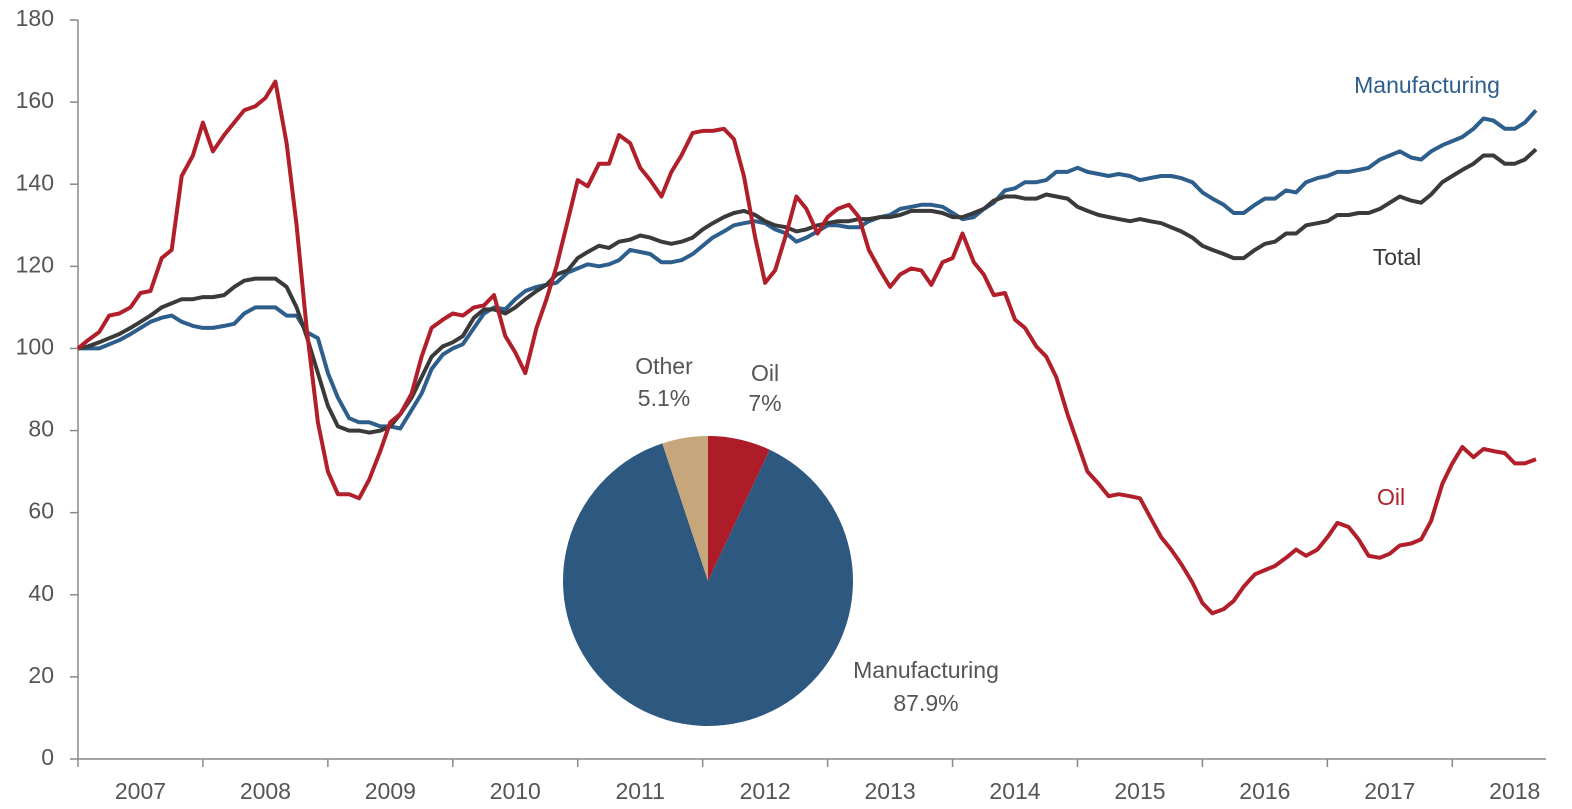 This screenshot has width=1572, height=809. Describe the element at coordinates (639, 791) in the screenshot. I see `x-tick-label: 2011` at that location.